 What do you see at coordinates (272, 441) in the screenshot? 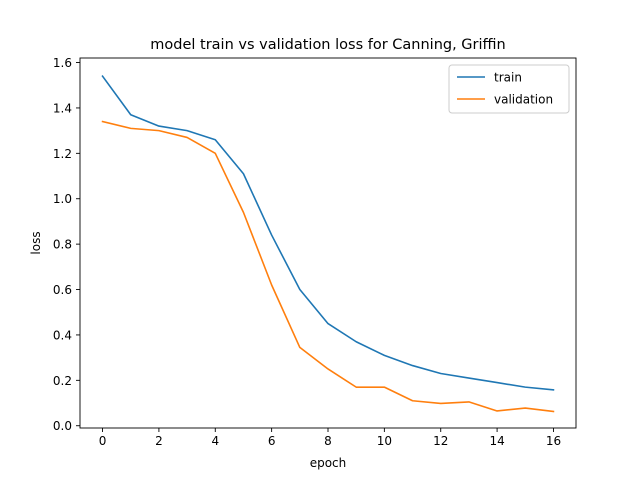
I see `x-tick-label: 6` at bounding box center [272, 441].